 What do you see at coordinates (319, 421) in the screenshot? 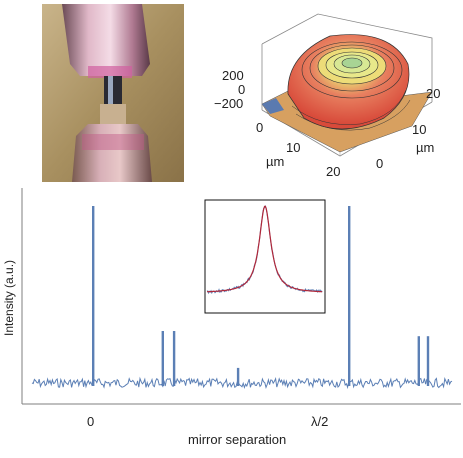
I see `x-tick-label-1: λ/2` at bounding box center [319, 421].